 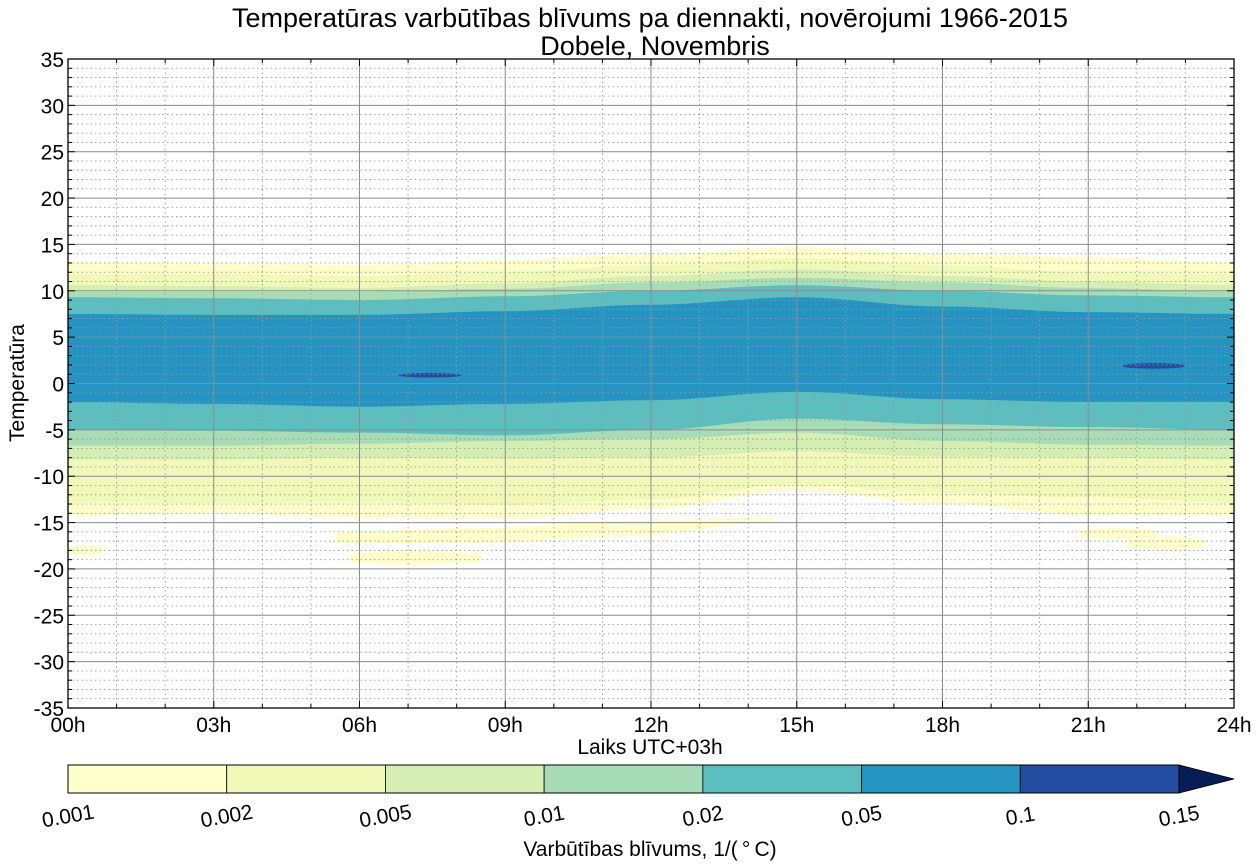 I want to click on colorbar-tick-label: 0.15, so click(x=1179, y=817).